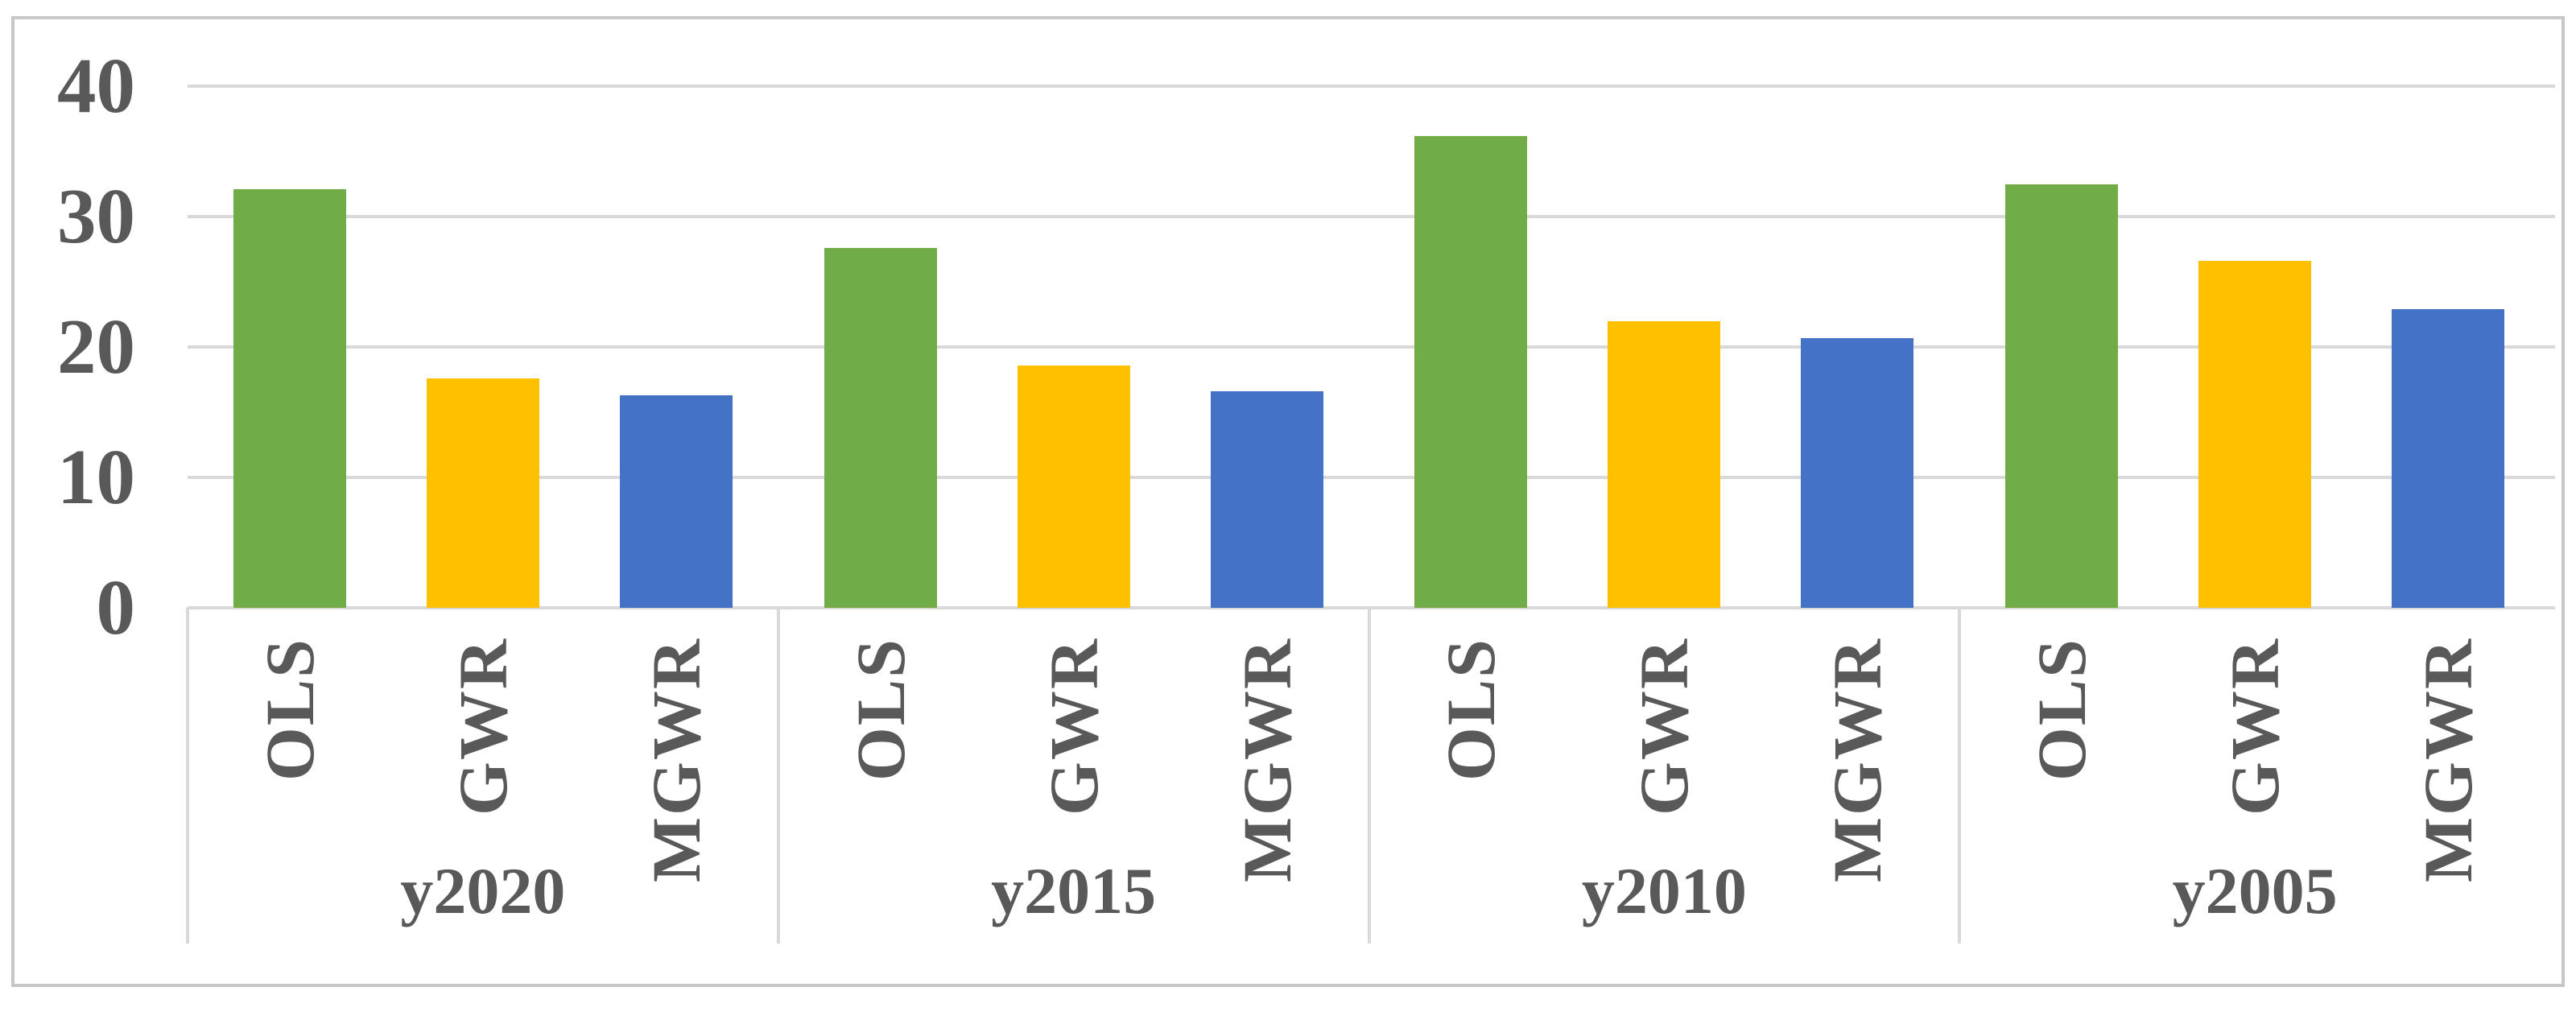 The height and width of the screenshot is (1016, 2576). I want to click on bar-y2005-MGWR, so click(2448, 458).